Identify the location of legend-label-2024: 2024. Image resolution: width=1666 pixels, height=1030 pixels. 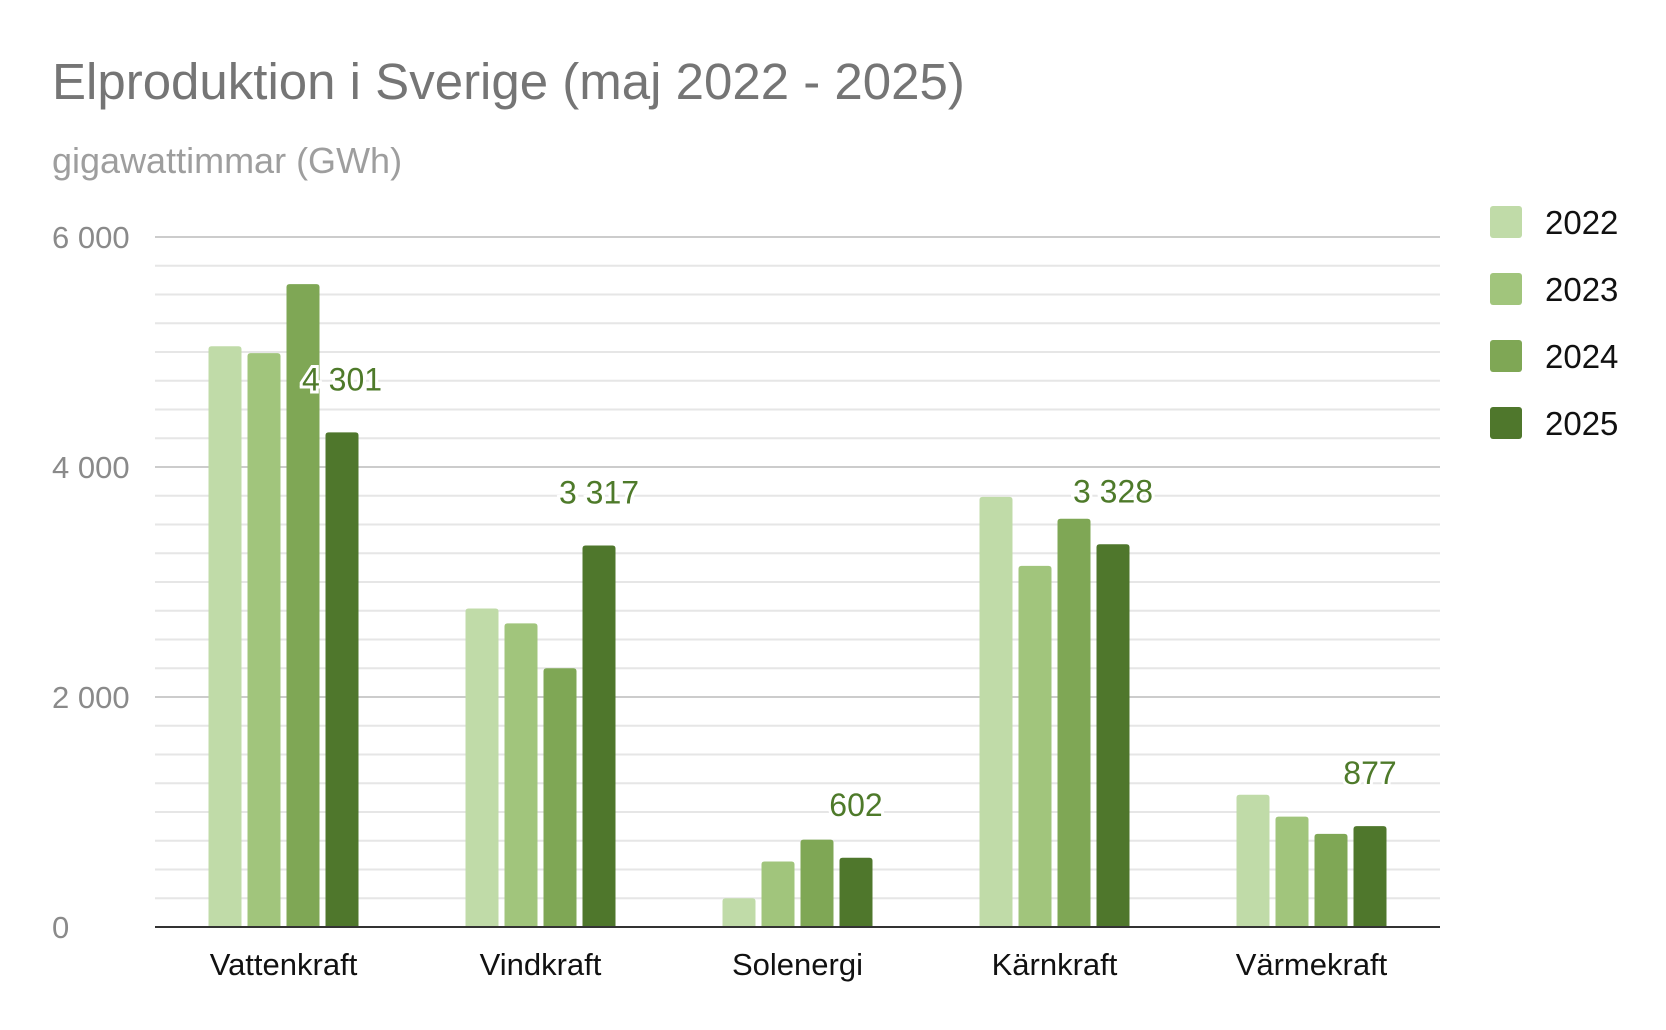
(1581, 356).